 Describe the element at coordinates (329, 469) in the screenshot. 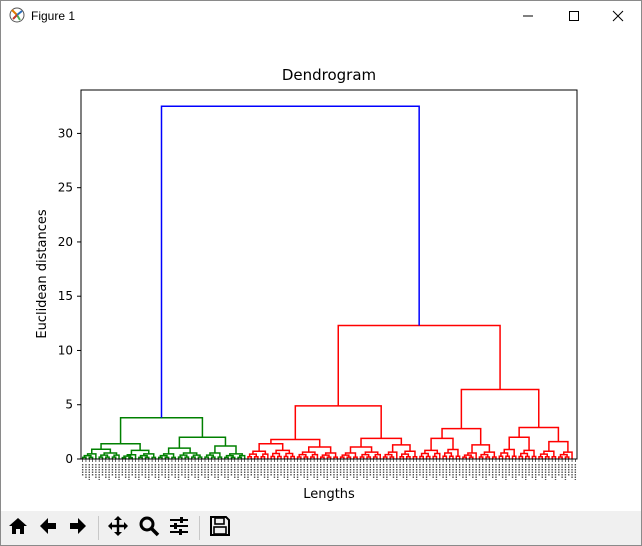

I see `x-axis` at that location.